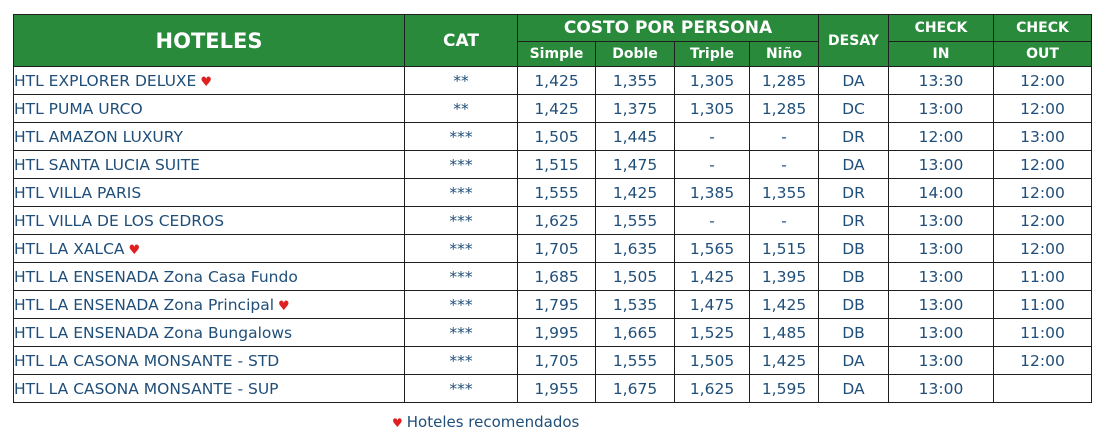  What do you see at coordinates (635, 304) in the screenshot?
I see `doble-cell: 1,535` at bounding box center [635, 304].